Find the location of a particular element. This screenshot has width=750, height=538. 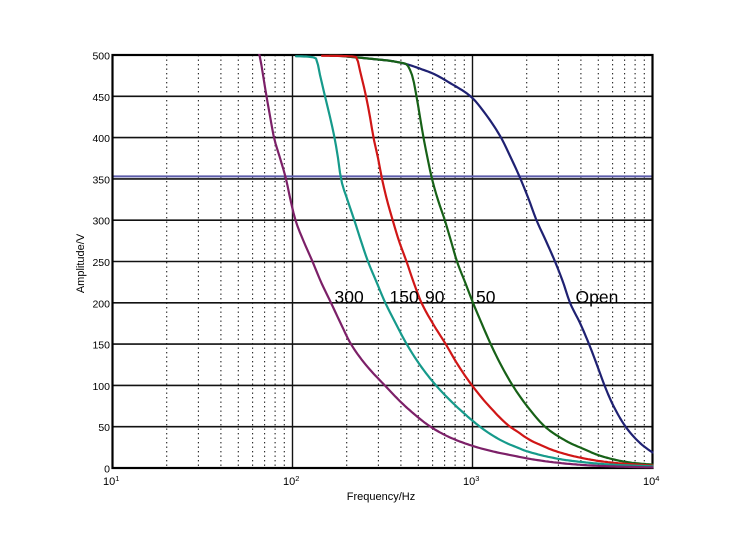

svg-text: 450 is located at coordinates (101, 98).